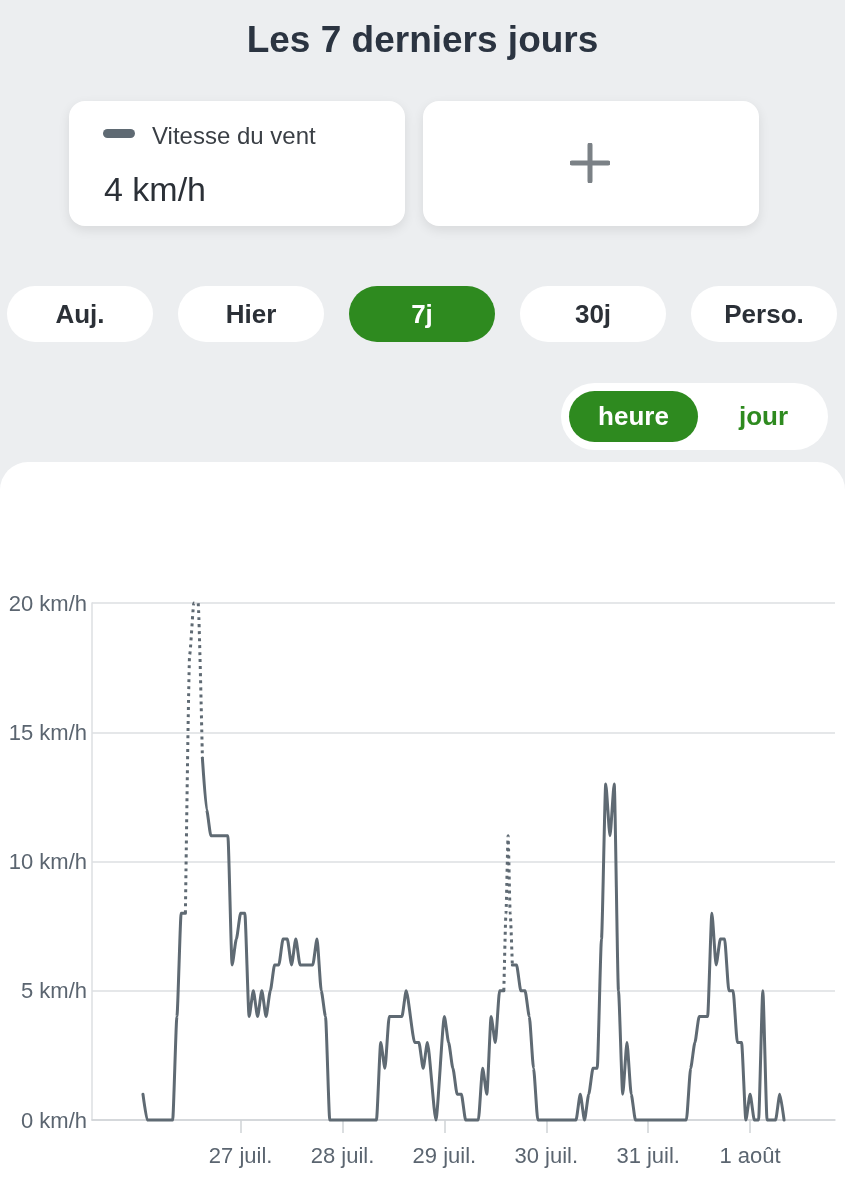 The image size is (845, 1200). I want to click on x-tick-label: 30 juil., so click(546, 1155).